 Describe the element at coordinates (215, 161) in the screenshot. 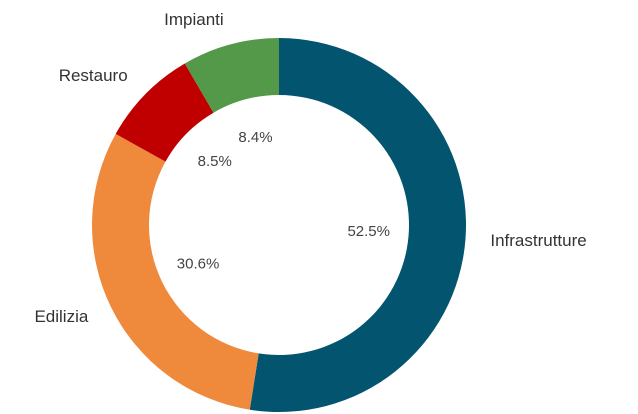

I see `value-label: 8.5%` at that location.